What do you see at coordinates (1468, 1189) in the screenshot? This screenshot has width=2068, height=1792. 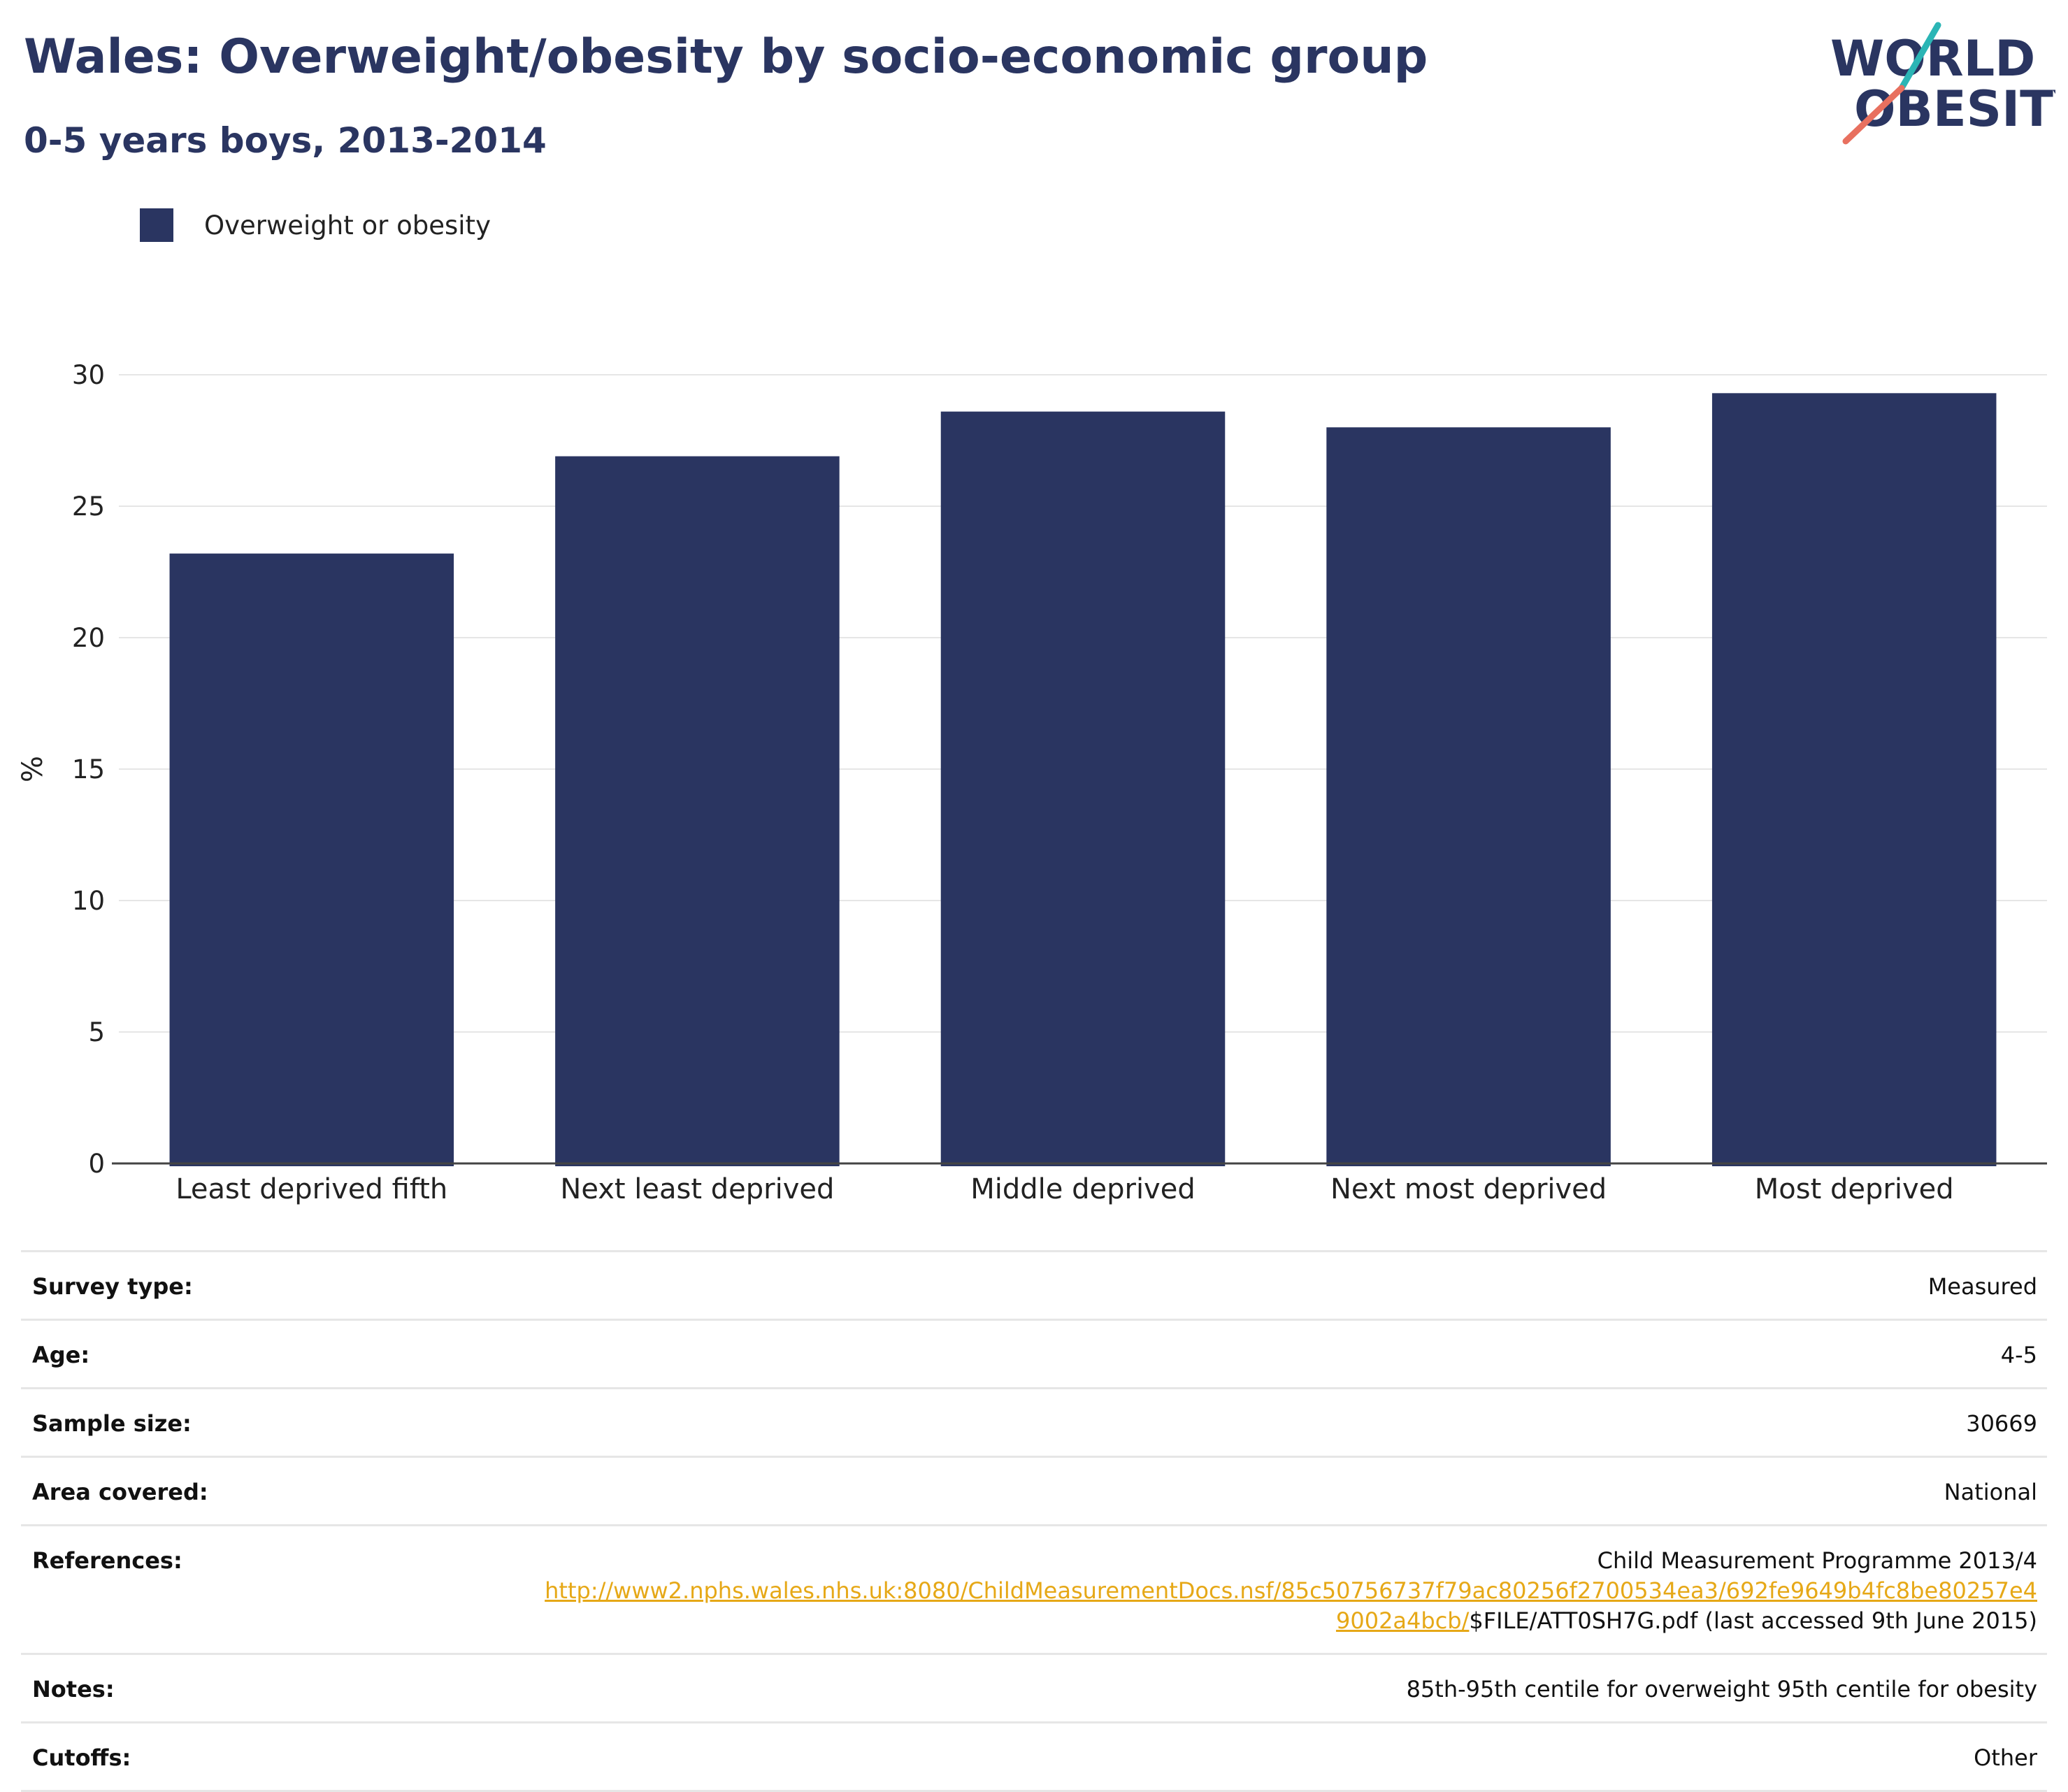 I see `x-category-label: Next most deprived` at bounding box center [1468, 1189].